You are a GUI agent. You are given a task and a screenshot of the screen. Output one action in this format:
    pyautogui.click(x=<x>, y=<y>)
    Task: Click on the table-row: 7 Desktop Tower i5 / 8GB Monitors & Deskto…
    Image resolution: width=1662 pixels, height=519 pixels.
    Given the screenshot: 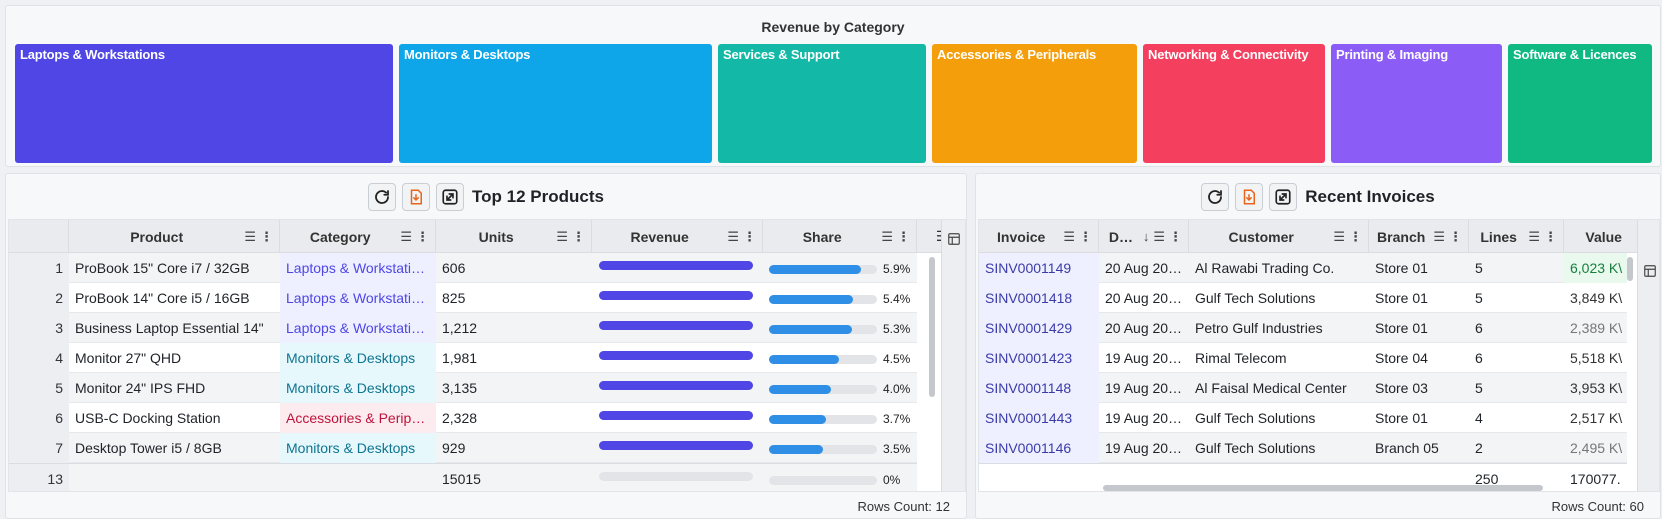 What is the action you would take?
    pyautogui.click(x=463, y=448)
    